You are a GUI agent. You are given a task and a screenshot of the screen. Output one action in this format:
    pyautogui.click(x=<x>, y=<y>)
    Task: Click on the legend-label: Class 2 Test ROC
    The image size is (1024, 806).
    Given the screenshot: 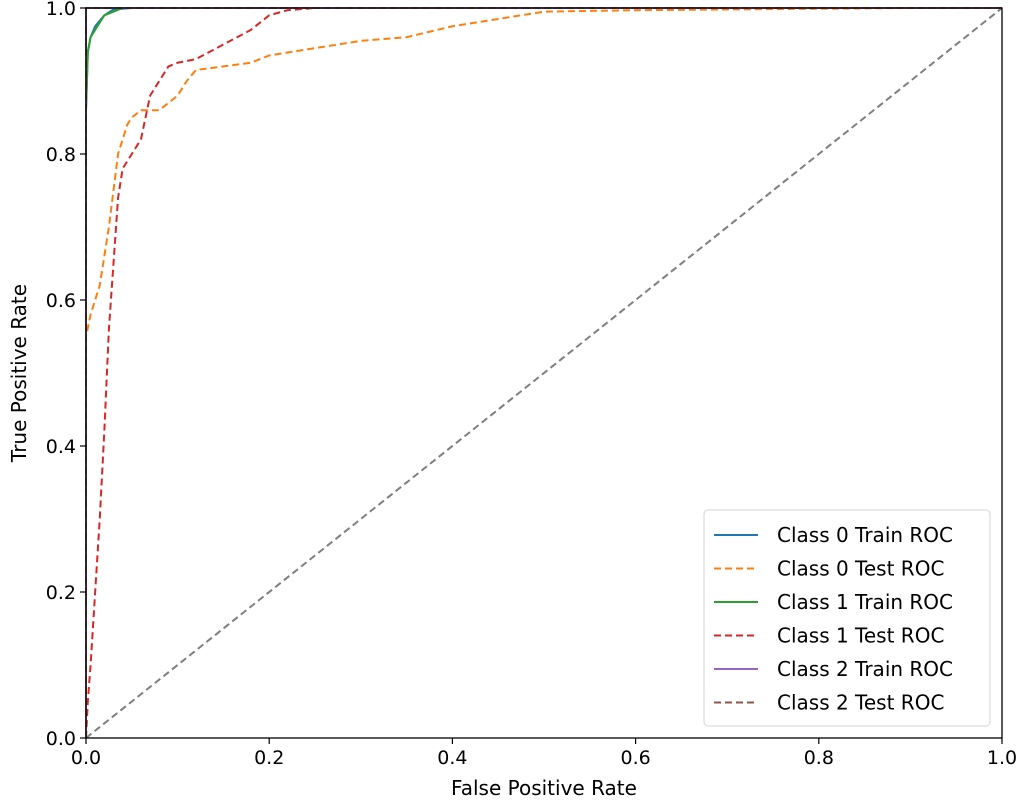 What is the action you would take?
    pyautogui.click(x=860, y=703)
    